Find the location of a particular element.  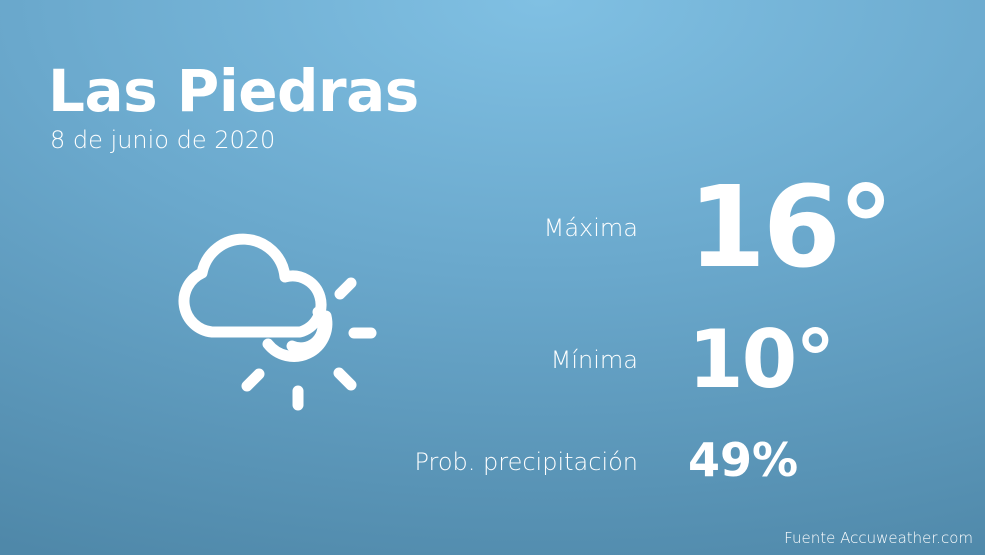

min-label: Mínima is located at coordinates (594, 360).